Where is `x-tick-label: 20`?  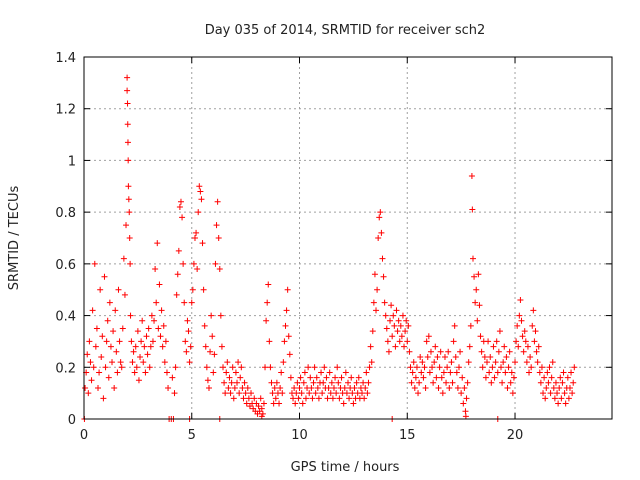 x-tick-label: 20 is located at coordinates (515, 435).